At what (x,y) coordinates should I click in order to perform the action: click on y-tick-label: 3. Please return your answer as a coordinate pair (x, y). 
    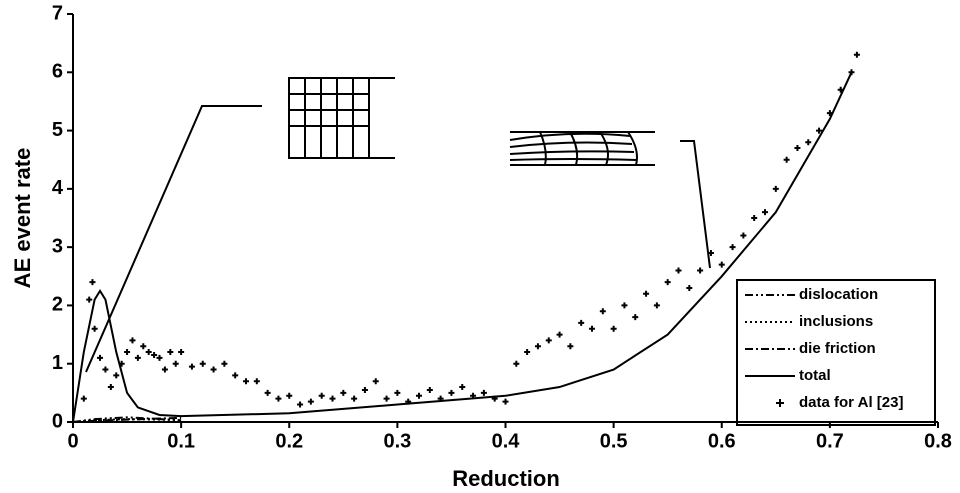
    Looking at the image, I should click on (57, 246).